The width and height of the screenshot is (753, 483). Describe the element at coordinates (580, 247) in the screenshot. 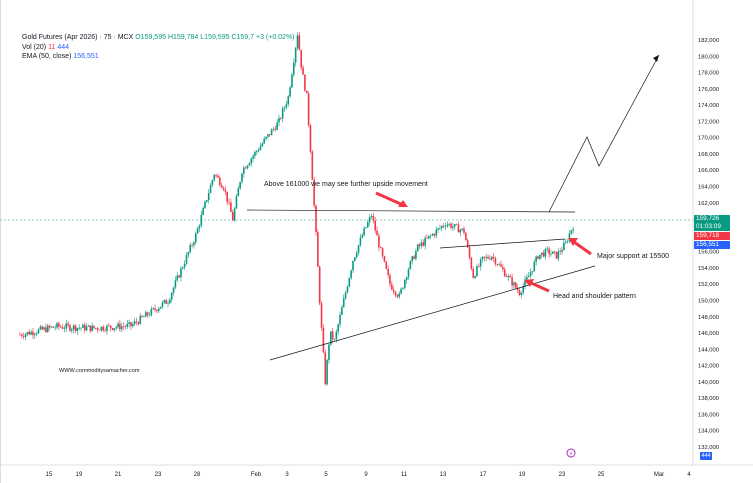

I see `support-arrow` at that location.